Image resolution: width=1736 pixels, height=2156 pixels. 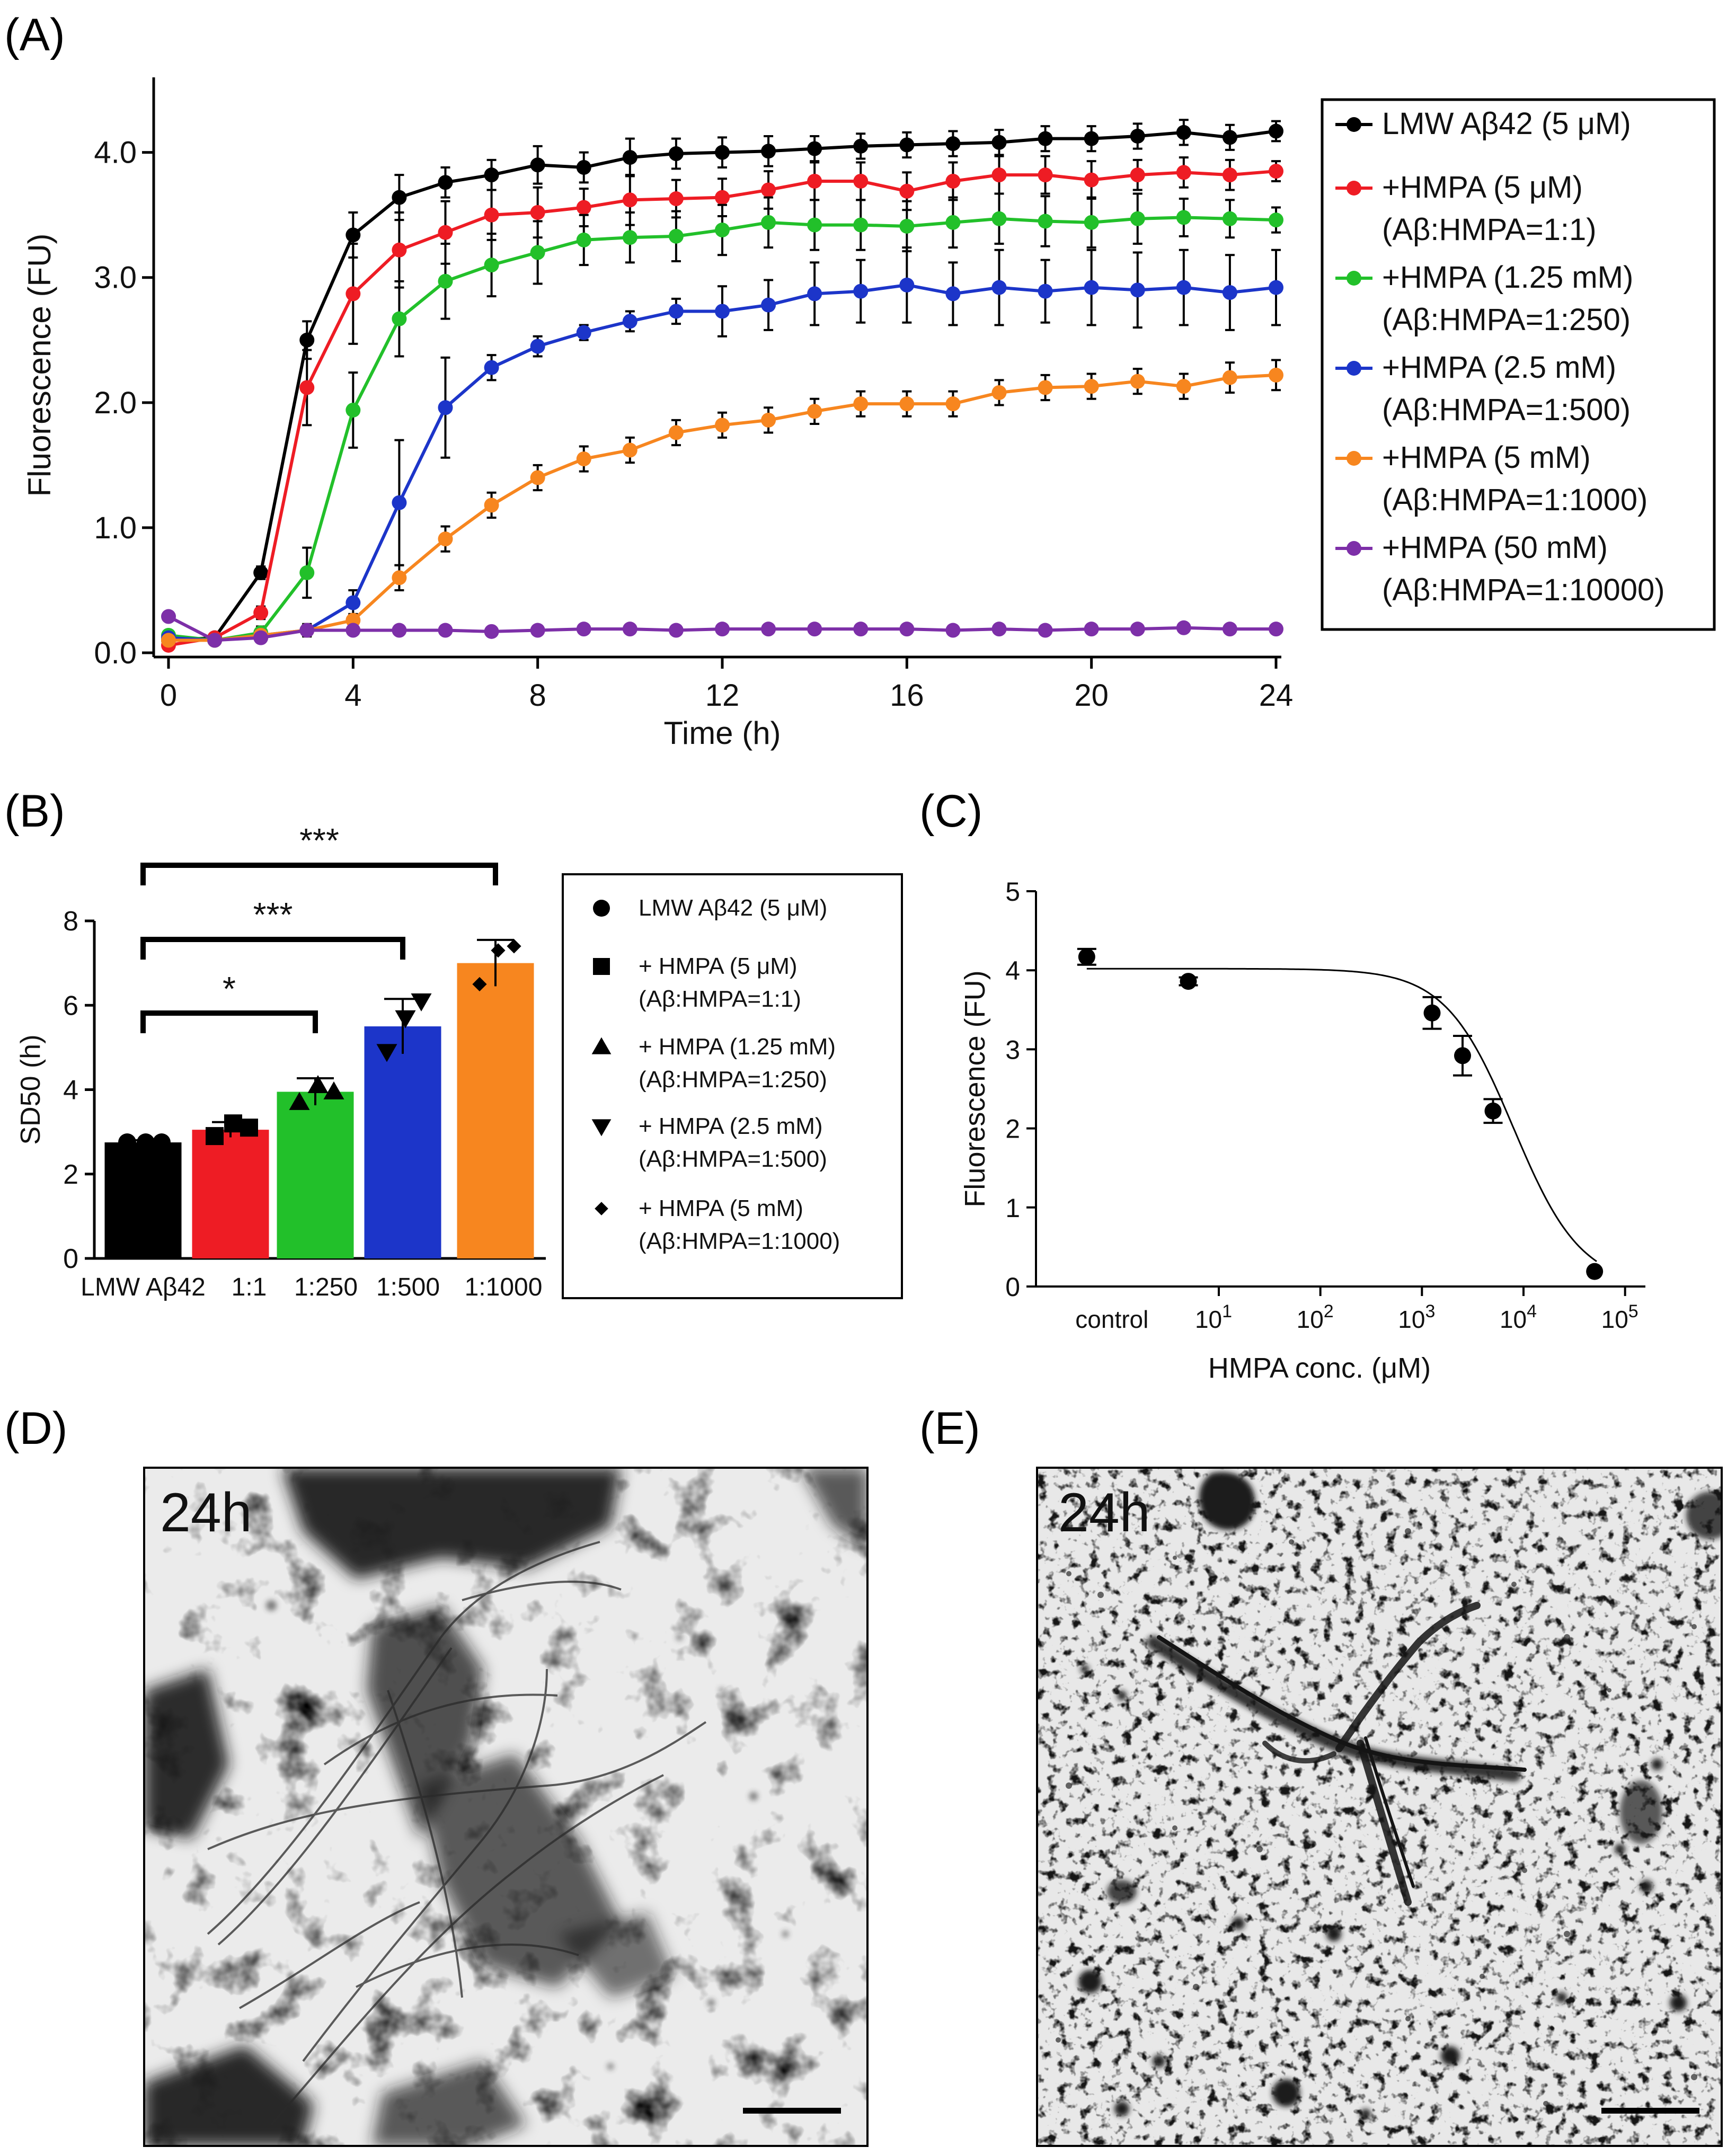 I want to click on bar, so click(x=496, y=1110).